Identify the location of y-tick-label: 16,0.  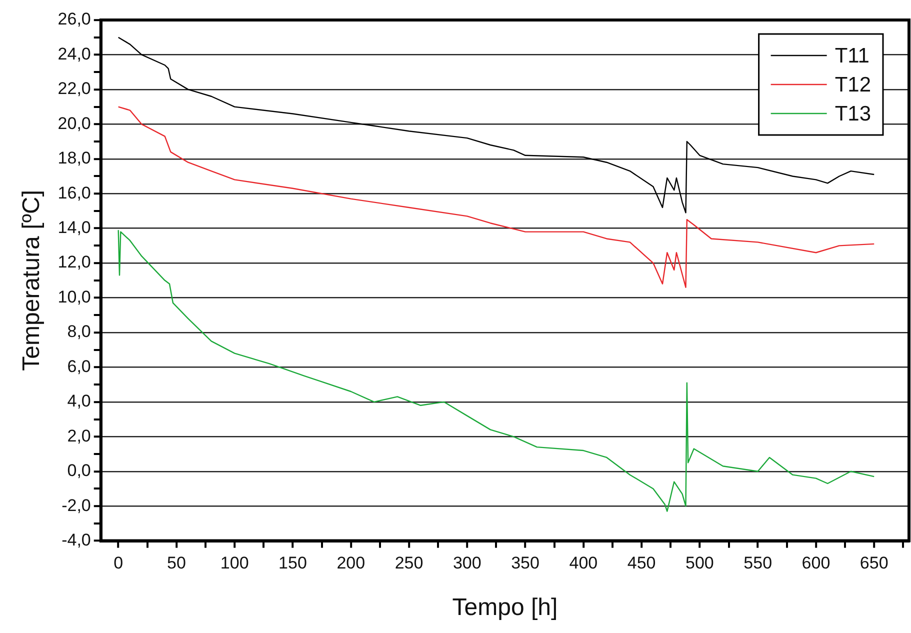
(74, 192).